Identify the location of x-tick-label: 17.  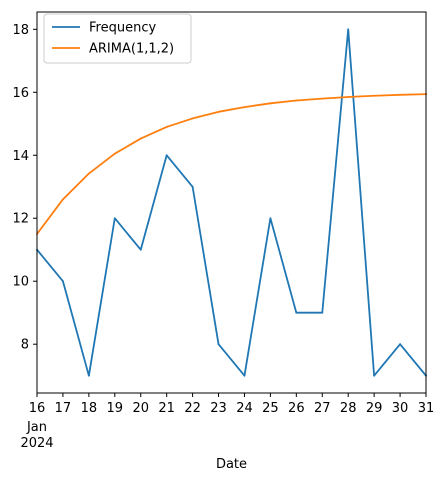
(63, 408).